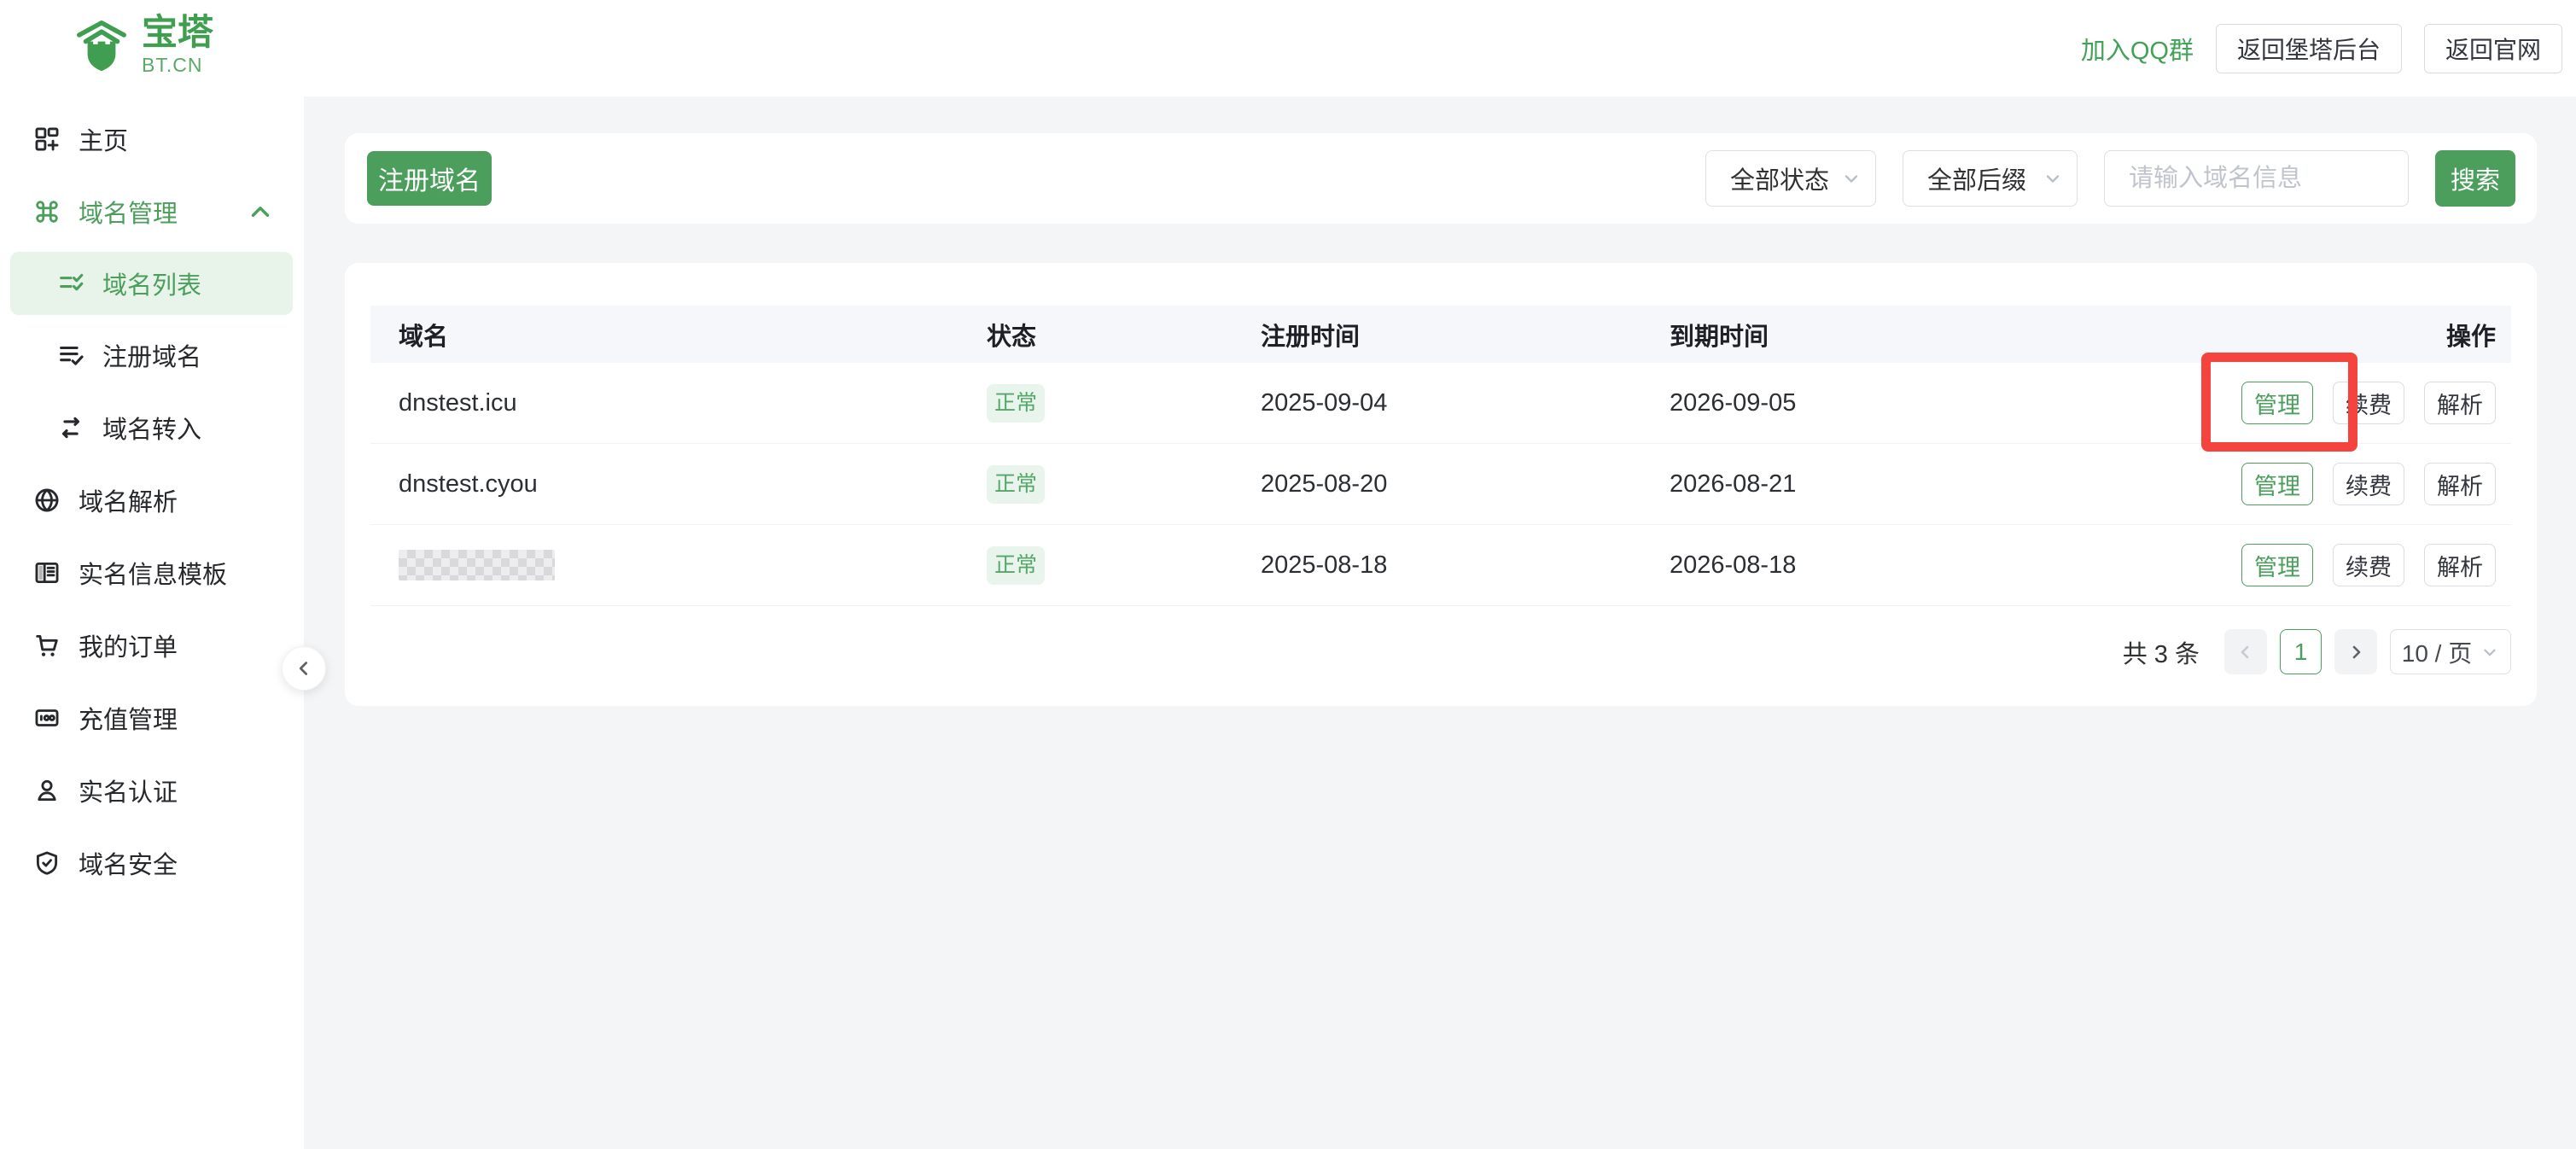 The width and height of the screenshot is (2576, 1149). What do you see at coordinates (128, 720) in the screenshot?
I see `sidebar-item-label: 充值管理` at bounding box center [128, 720].